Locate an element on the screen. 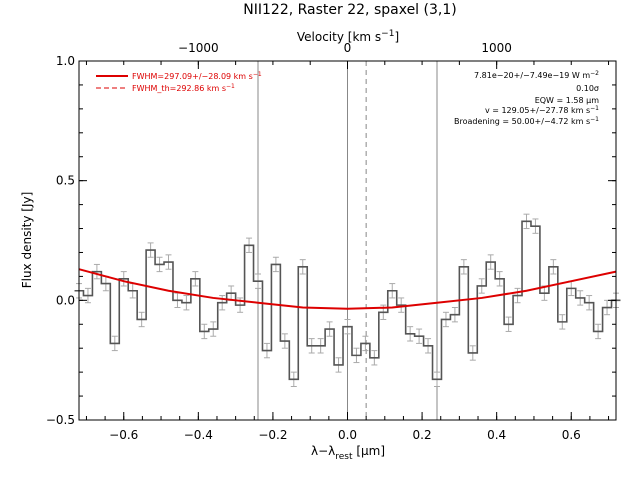  x-tick-label: 0.6 is located at coordinates (571, 435).